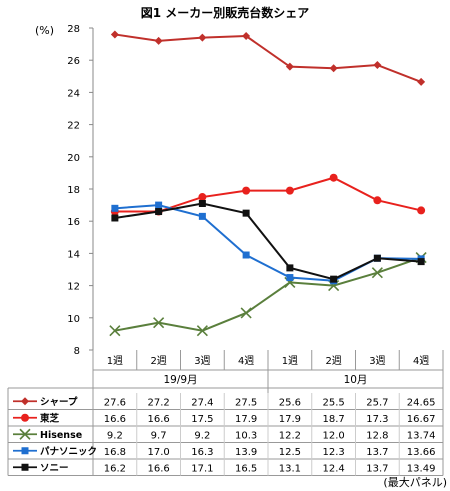 This screenshot has width=450, height=491. What do you see at coordinates (73, 93) in the screenshot?
I see `y-tick-label: 24` at bounding box center [73, 93].